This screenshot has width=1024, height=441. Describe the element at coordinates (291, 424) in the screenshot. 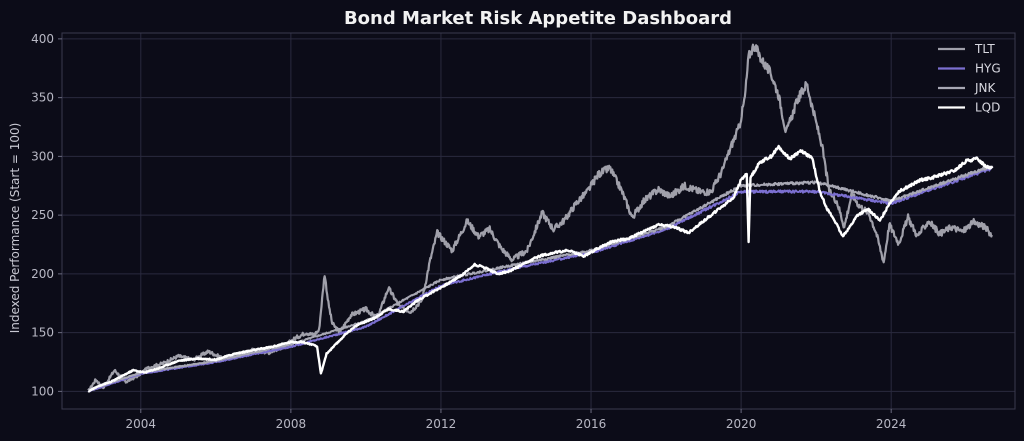

I see `x-tick-label: 2008` at that location.